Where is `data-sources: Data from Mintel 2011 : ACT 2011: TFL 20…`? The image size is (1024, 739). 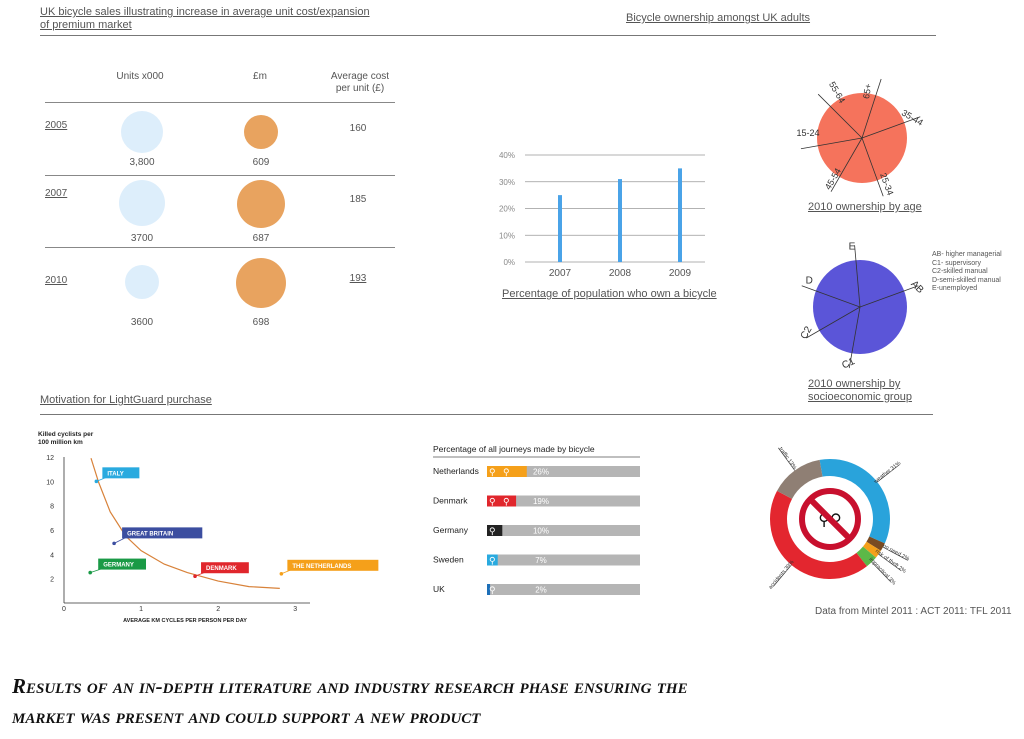 data-sources: Data from Mintel 2011 : ACT 2011: TFL 20… is located at coordinates (913, 611).